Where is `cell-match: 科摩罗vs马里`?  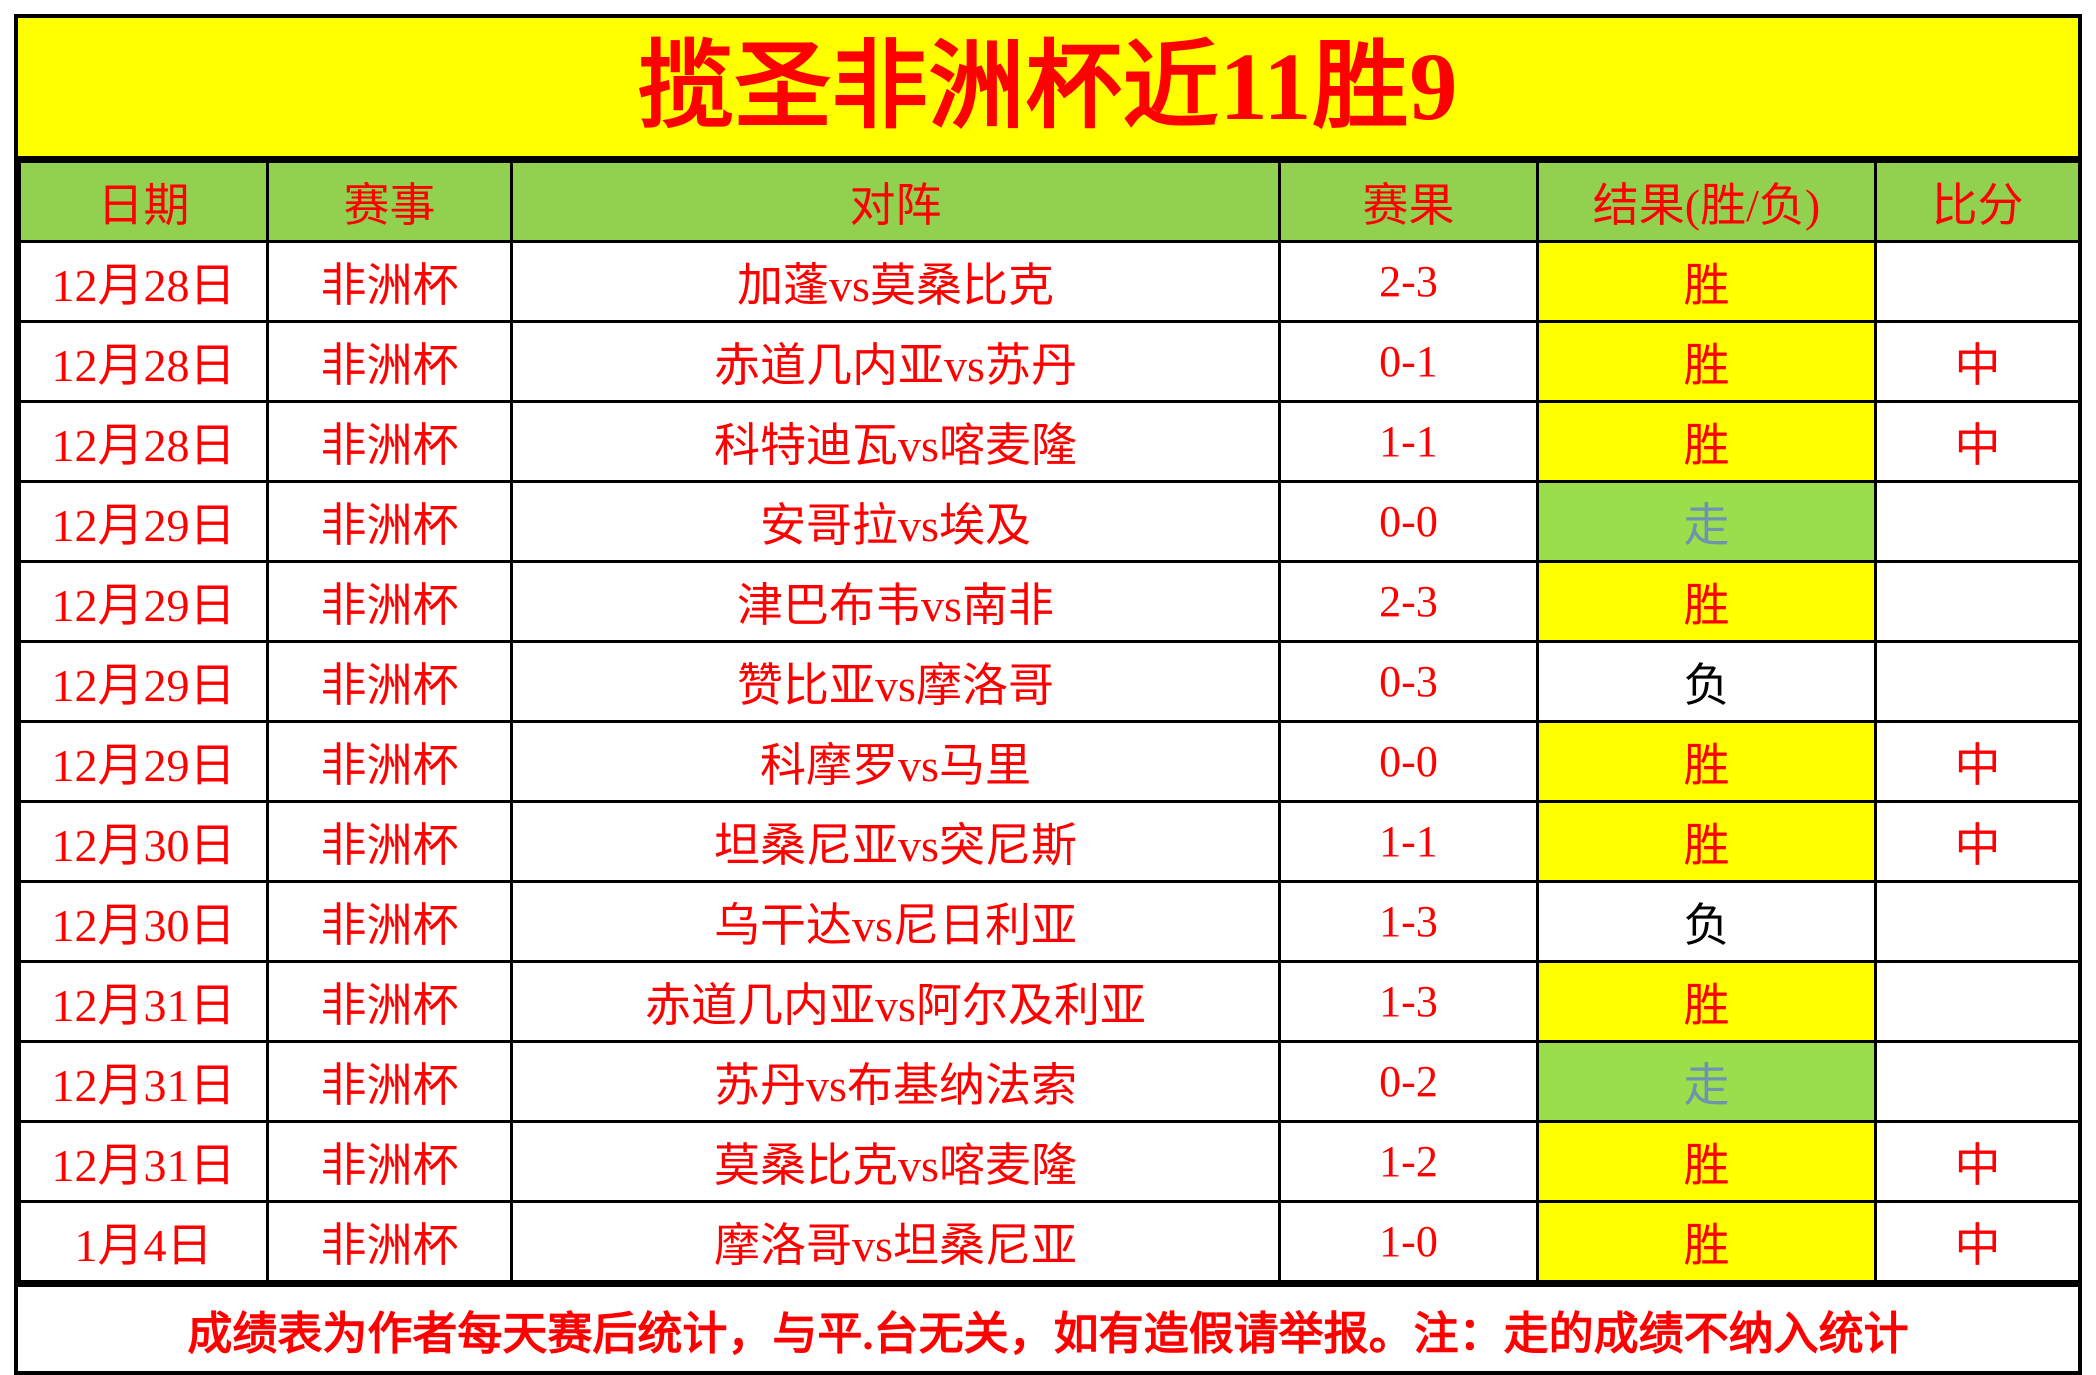
cell-match: 科摩罗vs马里 is located at coordinates (895, 761).